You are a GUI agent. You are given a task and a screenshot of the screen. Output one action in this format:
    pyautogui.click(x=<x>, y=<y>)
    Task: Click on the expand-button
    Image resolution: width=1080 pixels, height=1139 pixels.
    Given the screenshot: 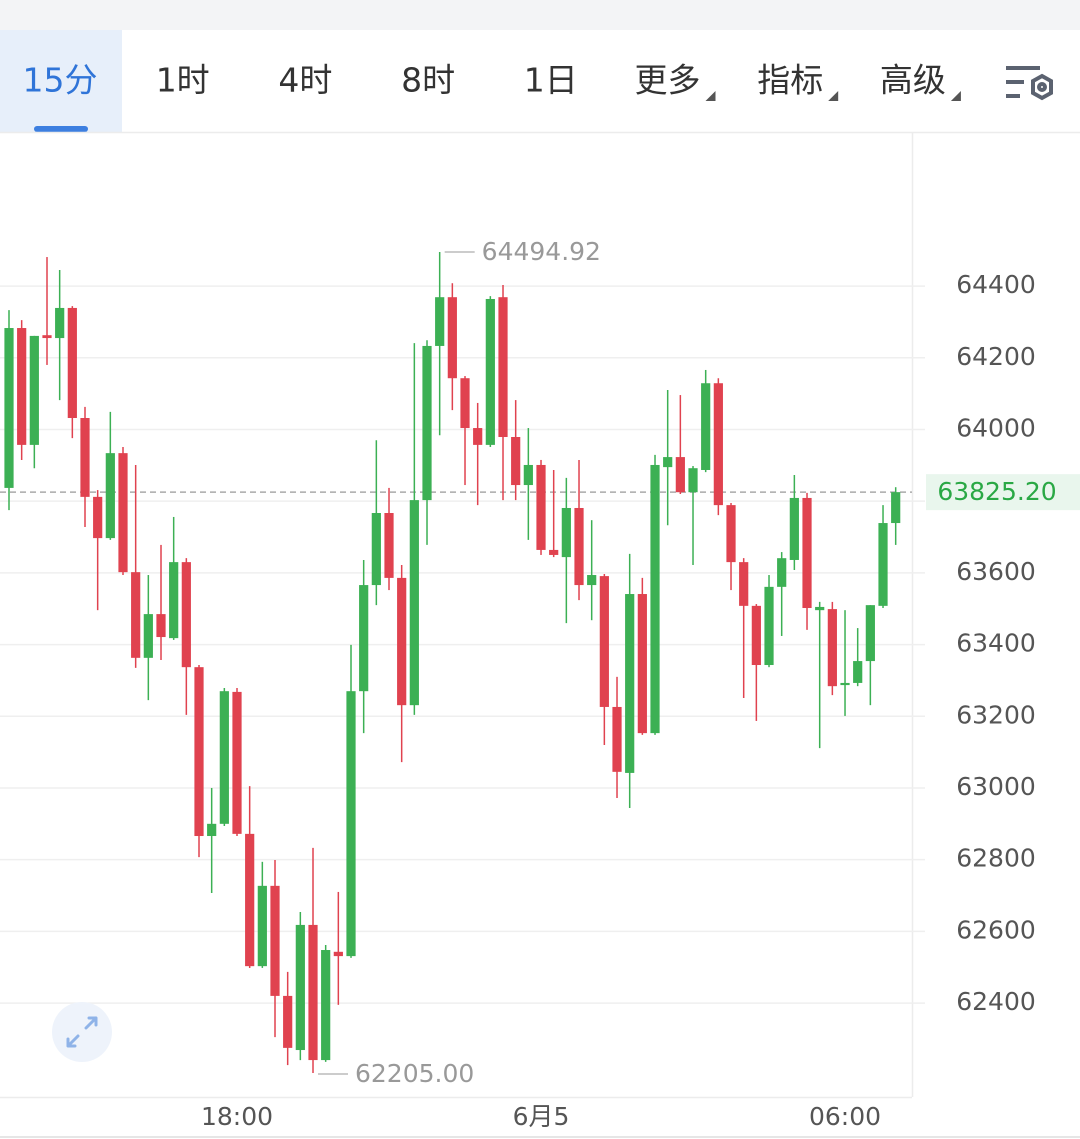 What is the action you would take?
    pyautogui.click(x=82, y=1032)
    